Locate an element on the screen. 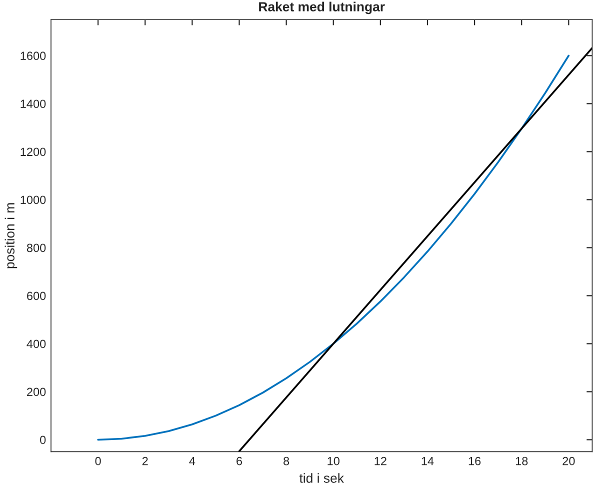  x-tick-label: 4 is located at coordinates (192, 461).